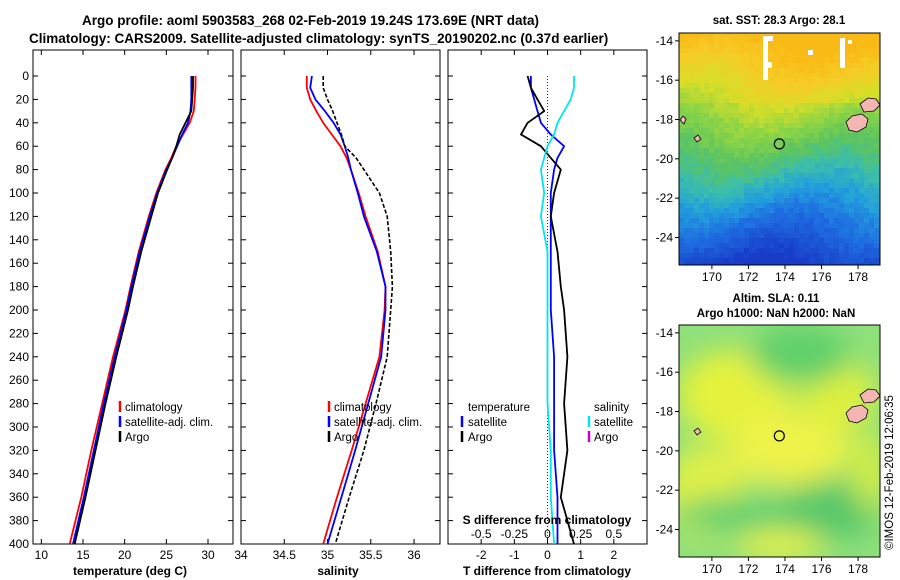 Image resolution: width=900 pixels, height=580 pixels. I want to click on map-lon-label: 172, so click(748, 569).